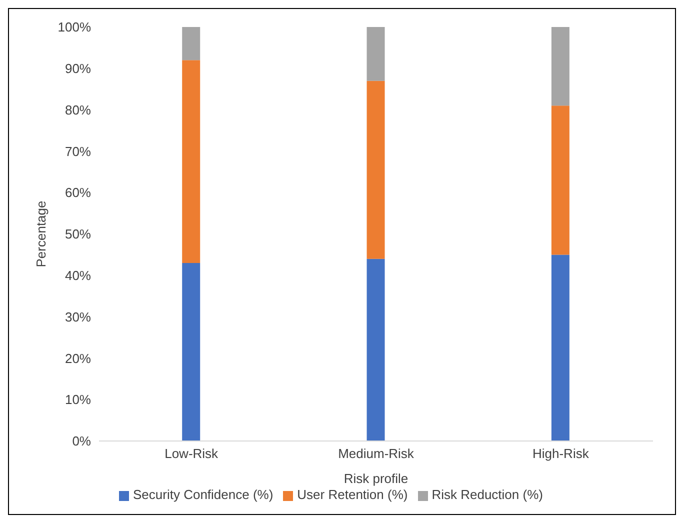 This screenshot has width=684, height=523. What do you see at coordinates (352, 494) in the screenshot?
I see `legend-label: User Retention (%)` at bounding box center [352, 494].